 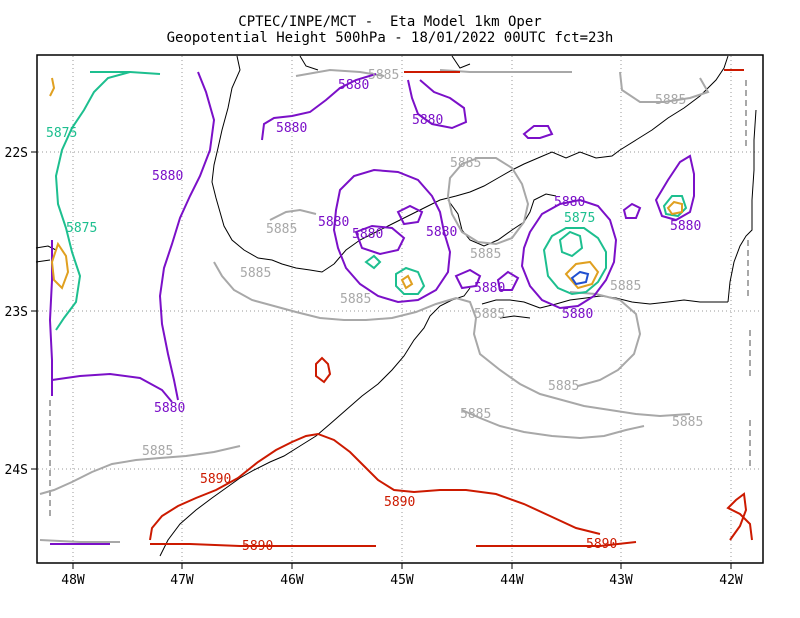 I want to click on contour-5880-center-loop, so click(x=392, y=236).